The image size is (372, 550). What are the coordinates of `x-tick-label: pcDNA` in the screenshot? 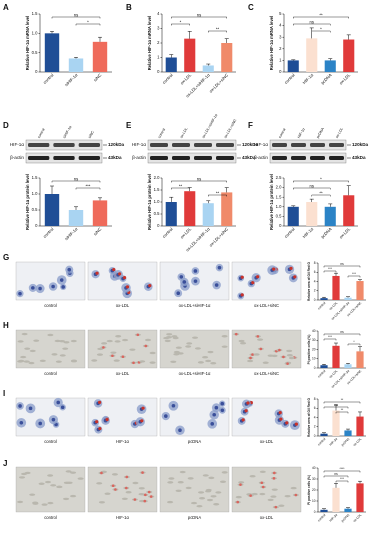 It's located at (326, 232).